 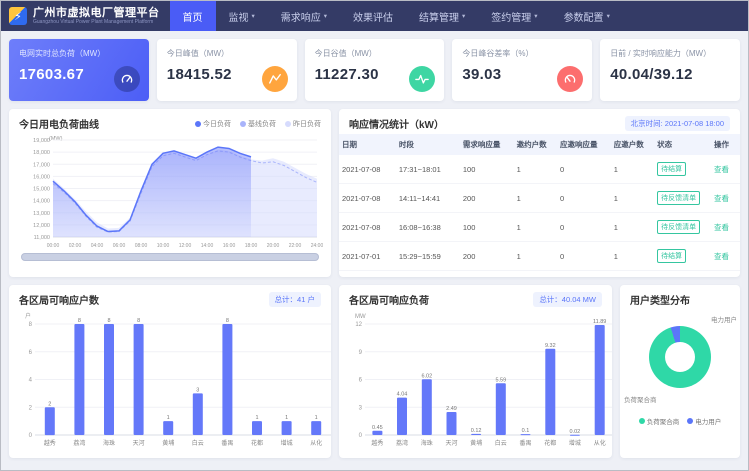 I want to click on svg-text: 0.1, so click(x=526, y=431).